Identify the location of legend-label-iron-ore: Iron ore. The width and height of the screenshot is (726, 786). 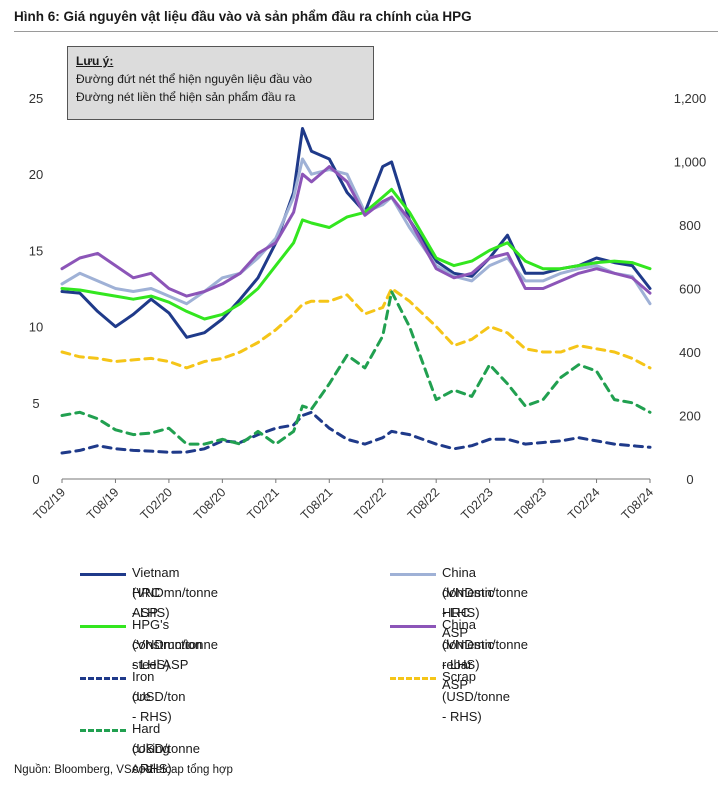
(143, 686).